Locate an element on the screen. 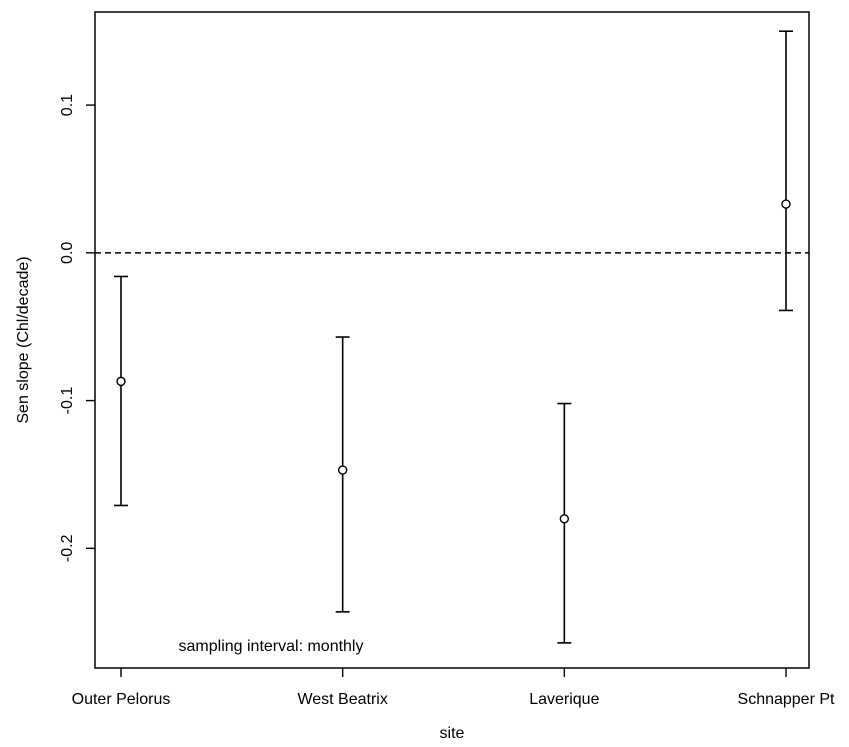 The image size is (849, 747). y-axis-label: Sen slope (Chl/decade) is located at coordinates (23, 339).